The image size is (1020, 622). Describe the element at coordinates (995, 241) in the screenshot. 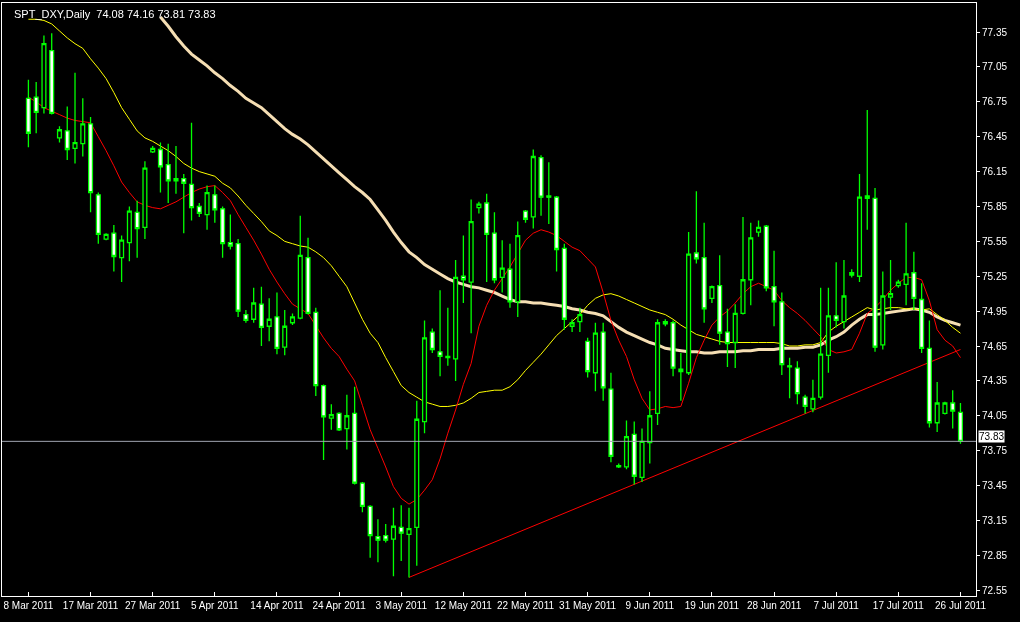

I see `y-tick-label: 75.55` at that location.